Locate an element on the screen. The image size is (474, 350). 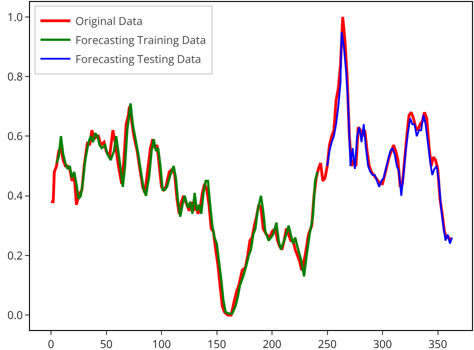
x-tick-label: 200 is located at coordinates (272, 343).